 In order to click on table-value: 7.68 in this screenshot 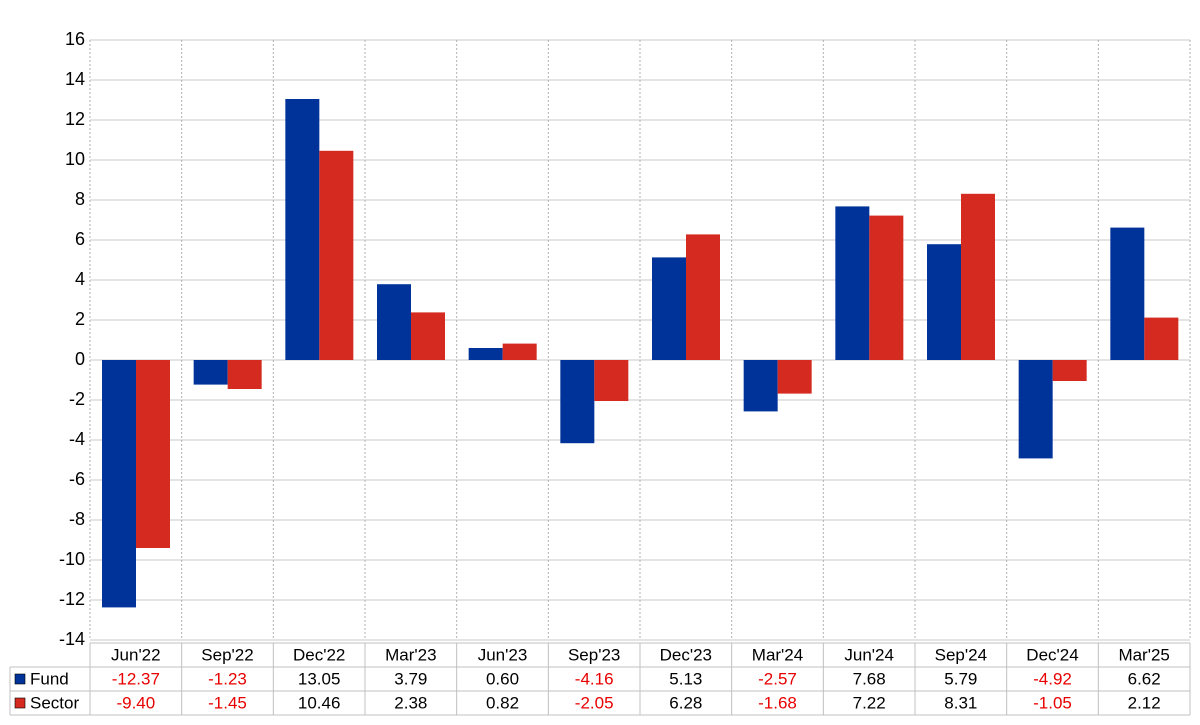, I will do `click(869, 678)`.